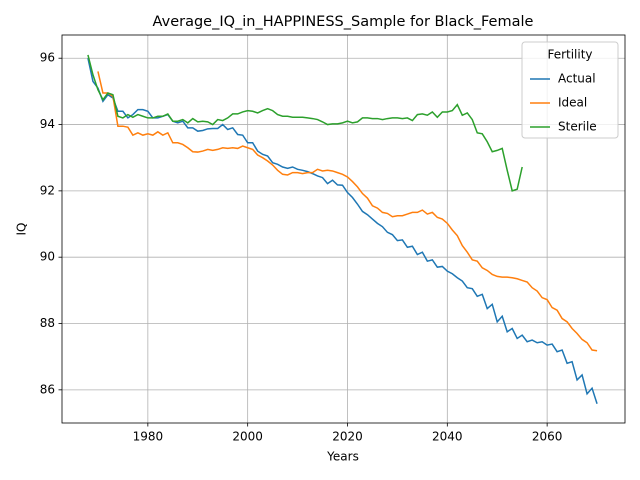 This screenshot has height=480, width=640. What do you see at coordinates (47, 389) in the screenshot?
I see `y-tick-label: 86` at bounding box center [47, 389].